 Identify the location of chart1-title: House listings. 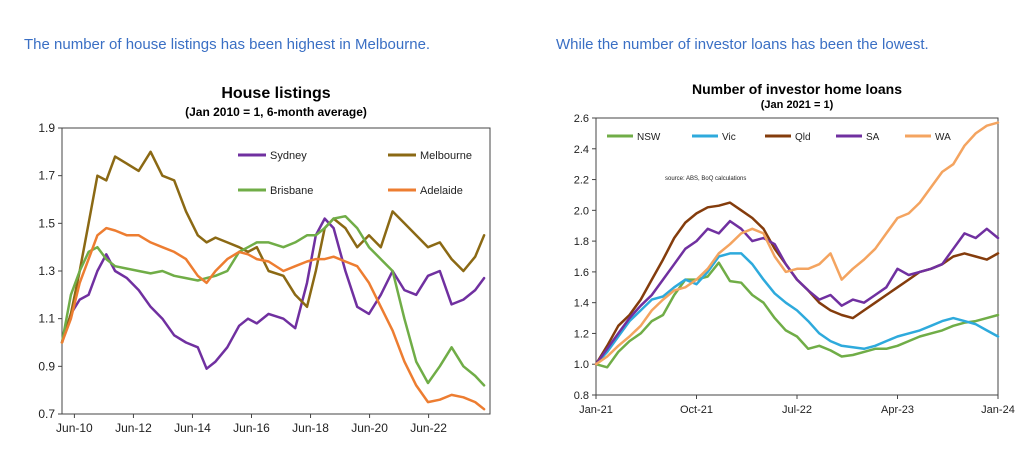
(275, 93).